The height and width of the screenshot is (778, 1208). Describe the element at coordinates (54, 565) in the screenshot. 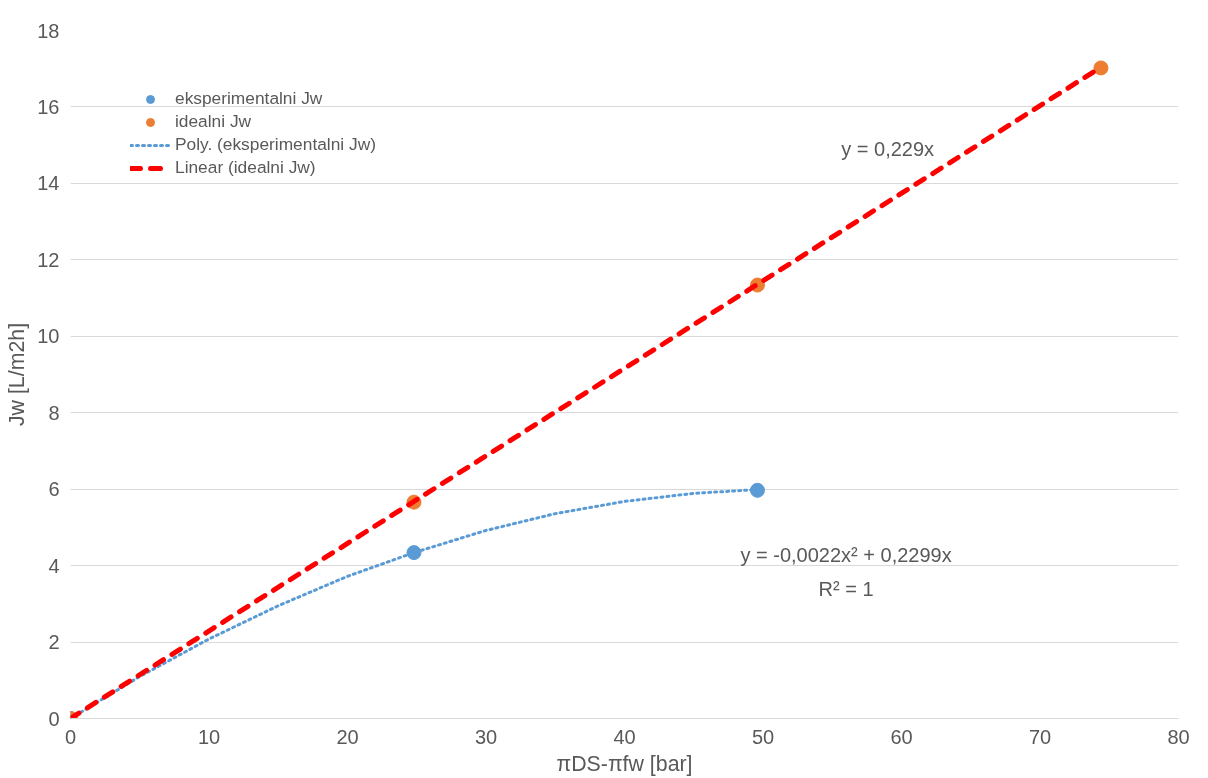

I see `y-tick-label: 4` at that location.